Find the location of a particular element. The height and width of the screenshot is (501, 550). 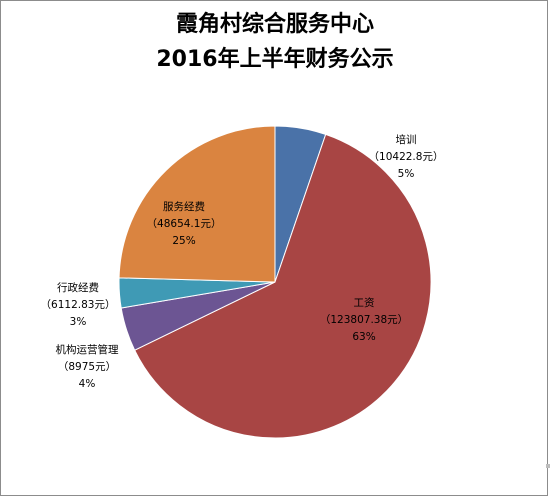

slice-1-percent-label: 5% is located at coordinates (406, 174).